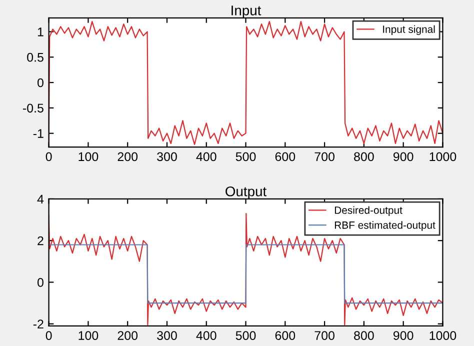 The height and width of the screenshot is (346, 474). I want to click on y-tick-label: 4, so click(40, 199).